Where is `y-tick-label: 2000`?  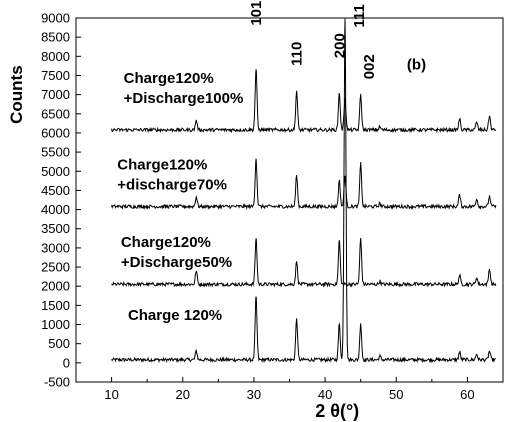
y-tick-label: 2000 is located at coordinates (55, 286).